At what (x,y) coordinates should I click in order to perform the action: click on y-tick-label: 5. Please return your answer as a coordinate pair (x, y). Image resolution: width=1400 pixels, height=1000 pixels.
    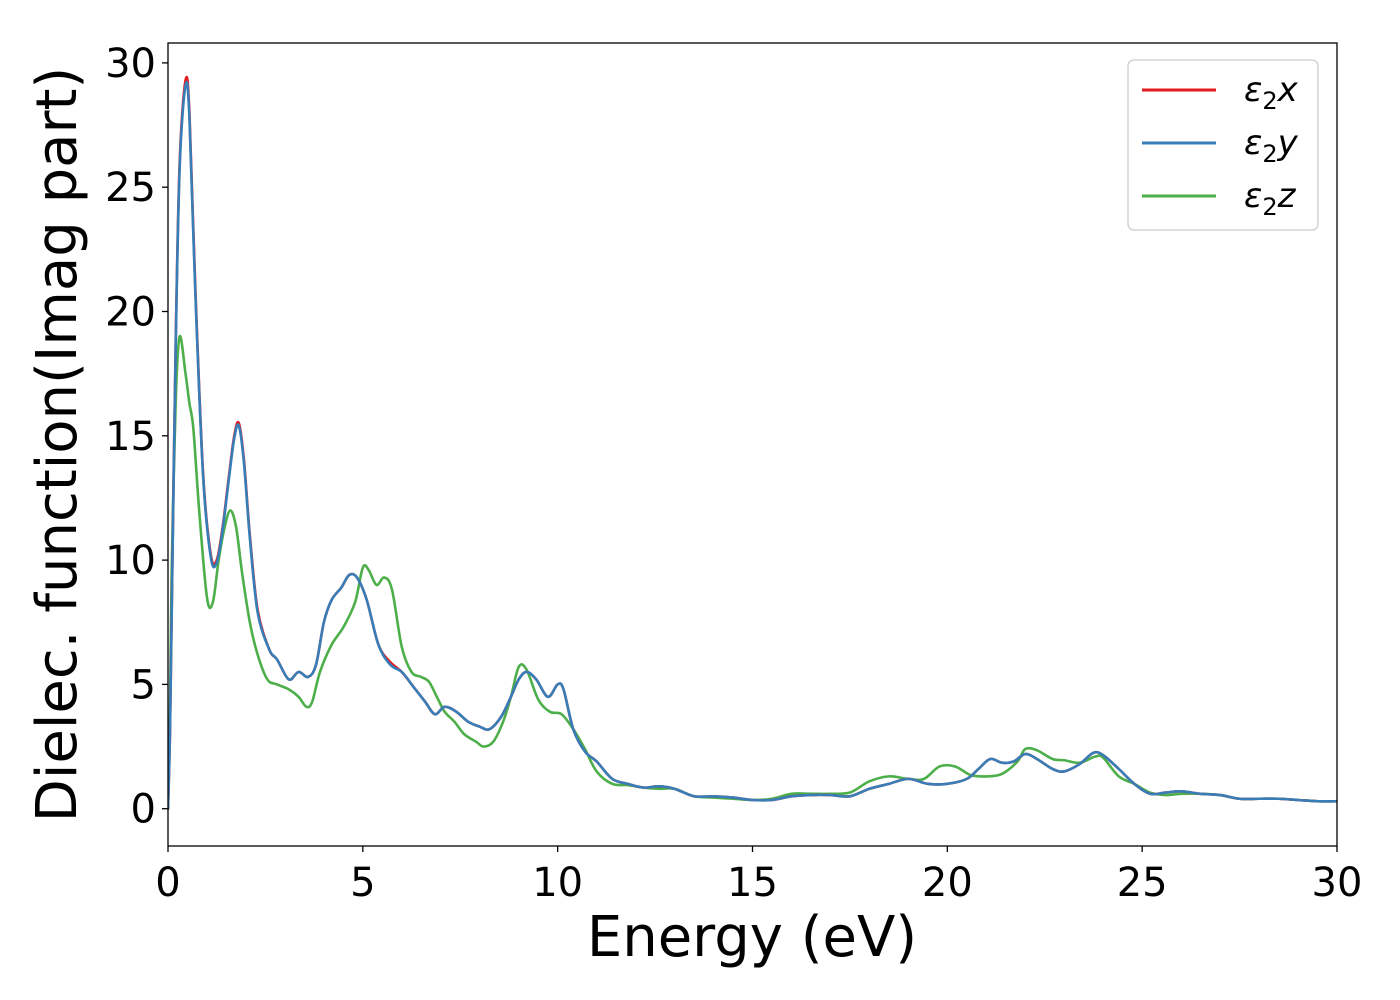
    Looking at the image, I should click on (143, 685).